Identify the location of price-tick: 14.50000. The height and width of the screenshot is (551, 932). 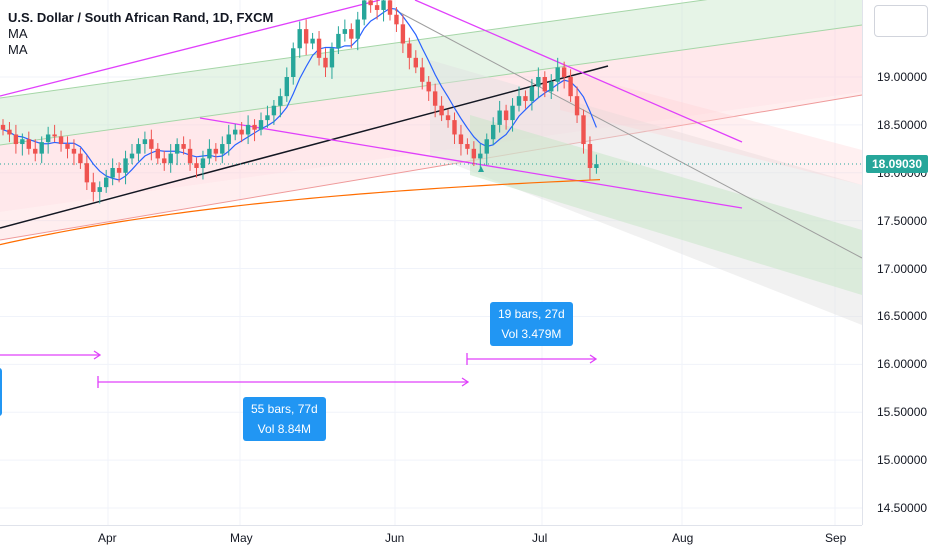
(902, 508).